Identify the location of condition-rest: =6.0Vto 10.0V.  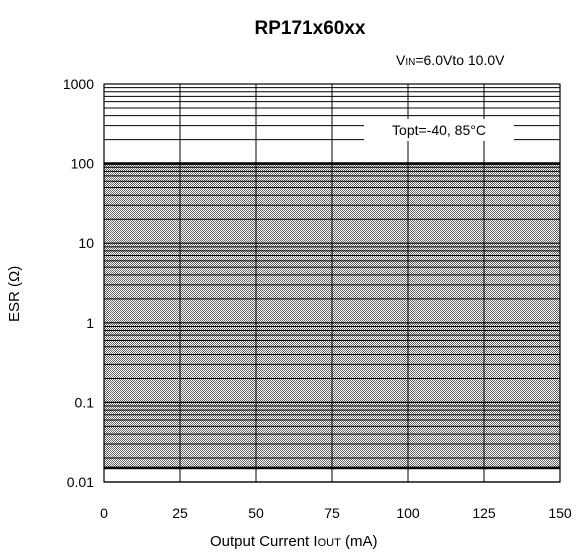
(460, 60).